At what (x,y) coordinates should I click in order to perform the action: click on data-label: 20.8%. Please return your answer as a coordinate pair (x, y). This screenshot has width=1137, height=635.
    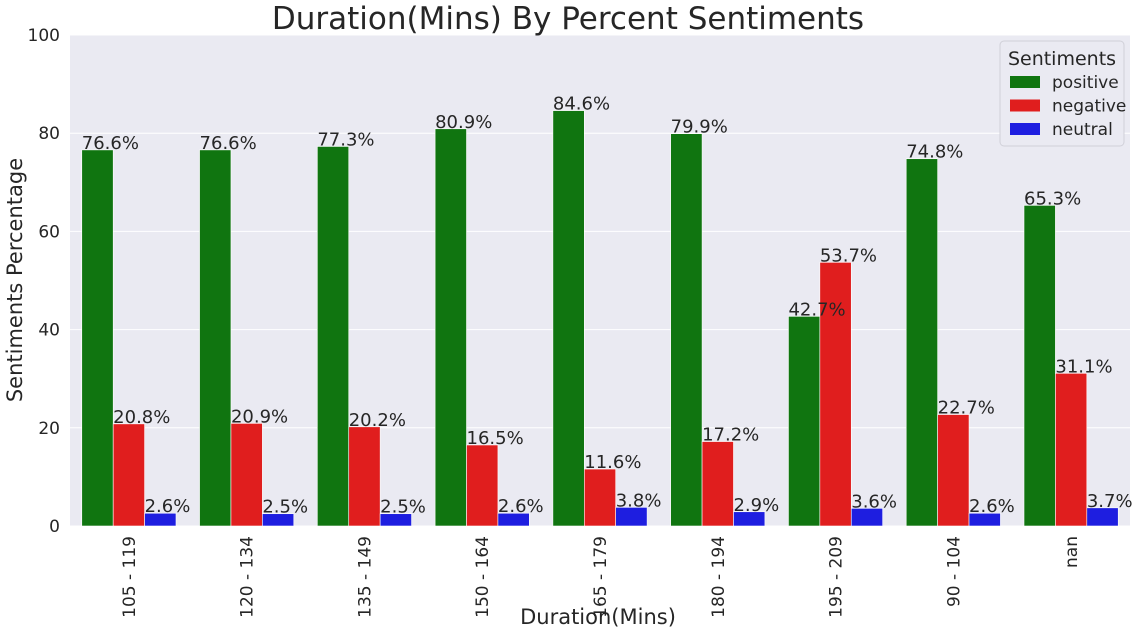
    Looking at the image, I should click on (141, 417).